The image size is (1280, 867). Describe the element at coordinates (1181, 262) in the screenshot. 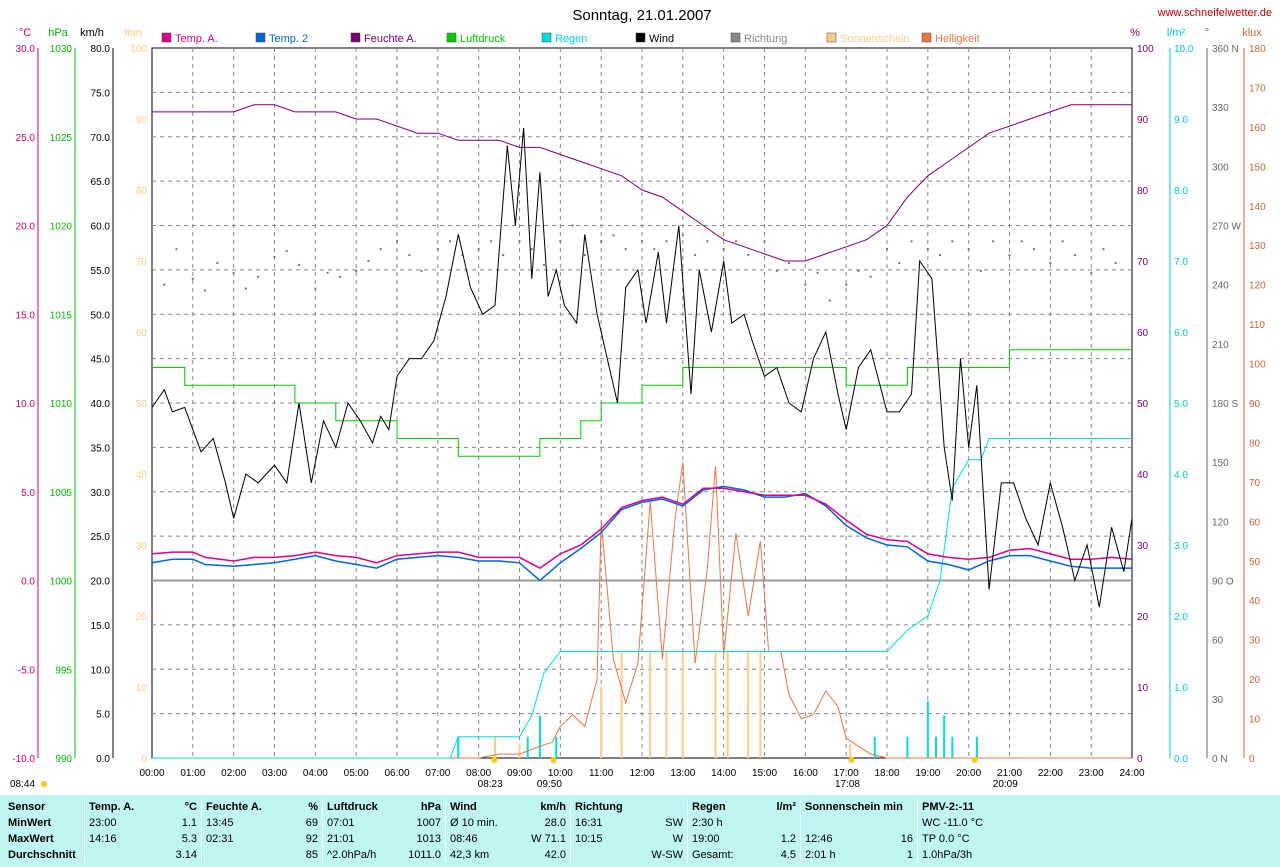

I see `rain-tick-label: 7.0` at that location.